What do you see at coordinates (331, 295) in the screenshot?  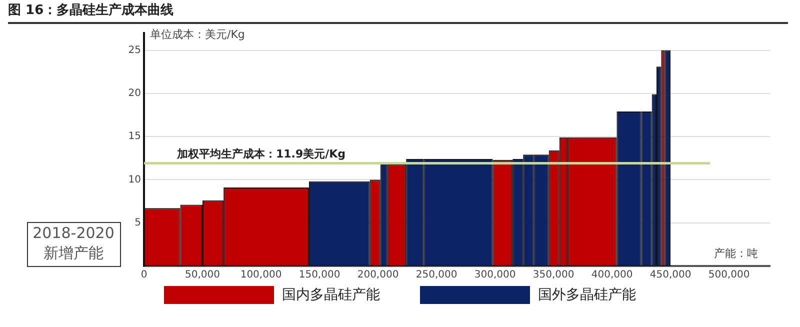 I see `series-label: 国内多晶硅产能` at bounding box center [331, 295].